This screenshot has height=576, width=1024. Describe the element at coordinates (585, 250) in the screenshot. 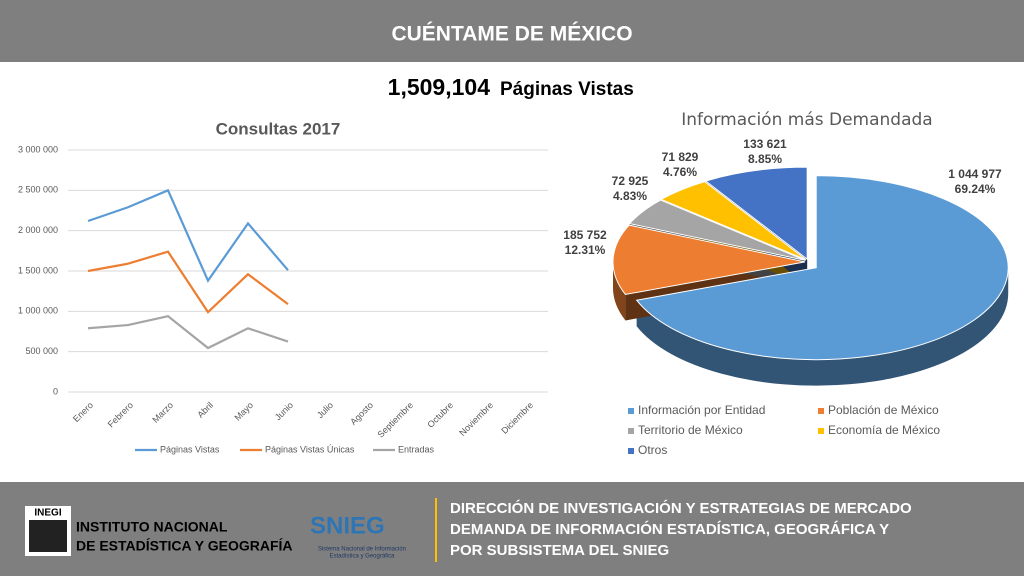

I see `data-label-percent: 12.31%` at that location.